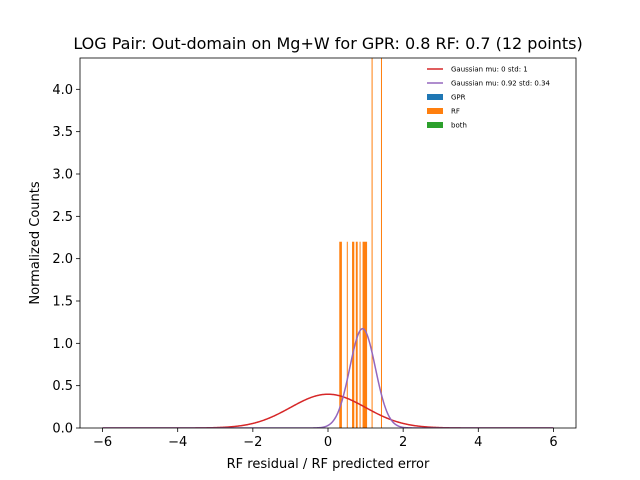 This screenshot has width=640, height=480. I want to click on x-tick-label: −2, so click(252, 442).